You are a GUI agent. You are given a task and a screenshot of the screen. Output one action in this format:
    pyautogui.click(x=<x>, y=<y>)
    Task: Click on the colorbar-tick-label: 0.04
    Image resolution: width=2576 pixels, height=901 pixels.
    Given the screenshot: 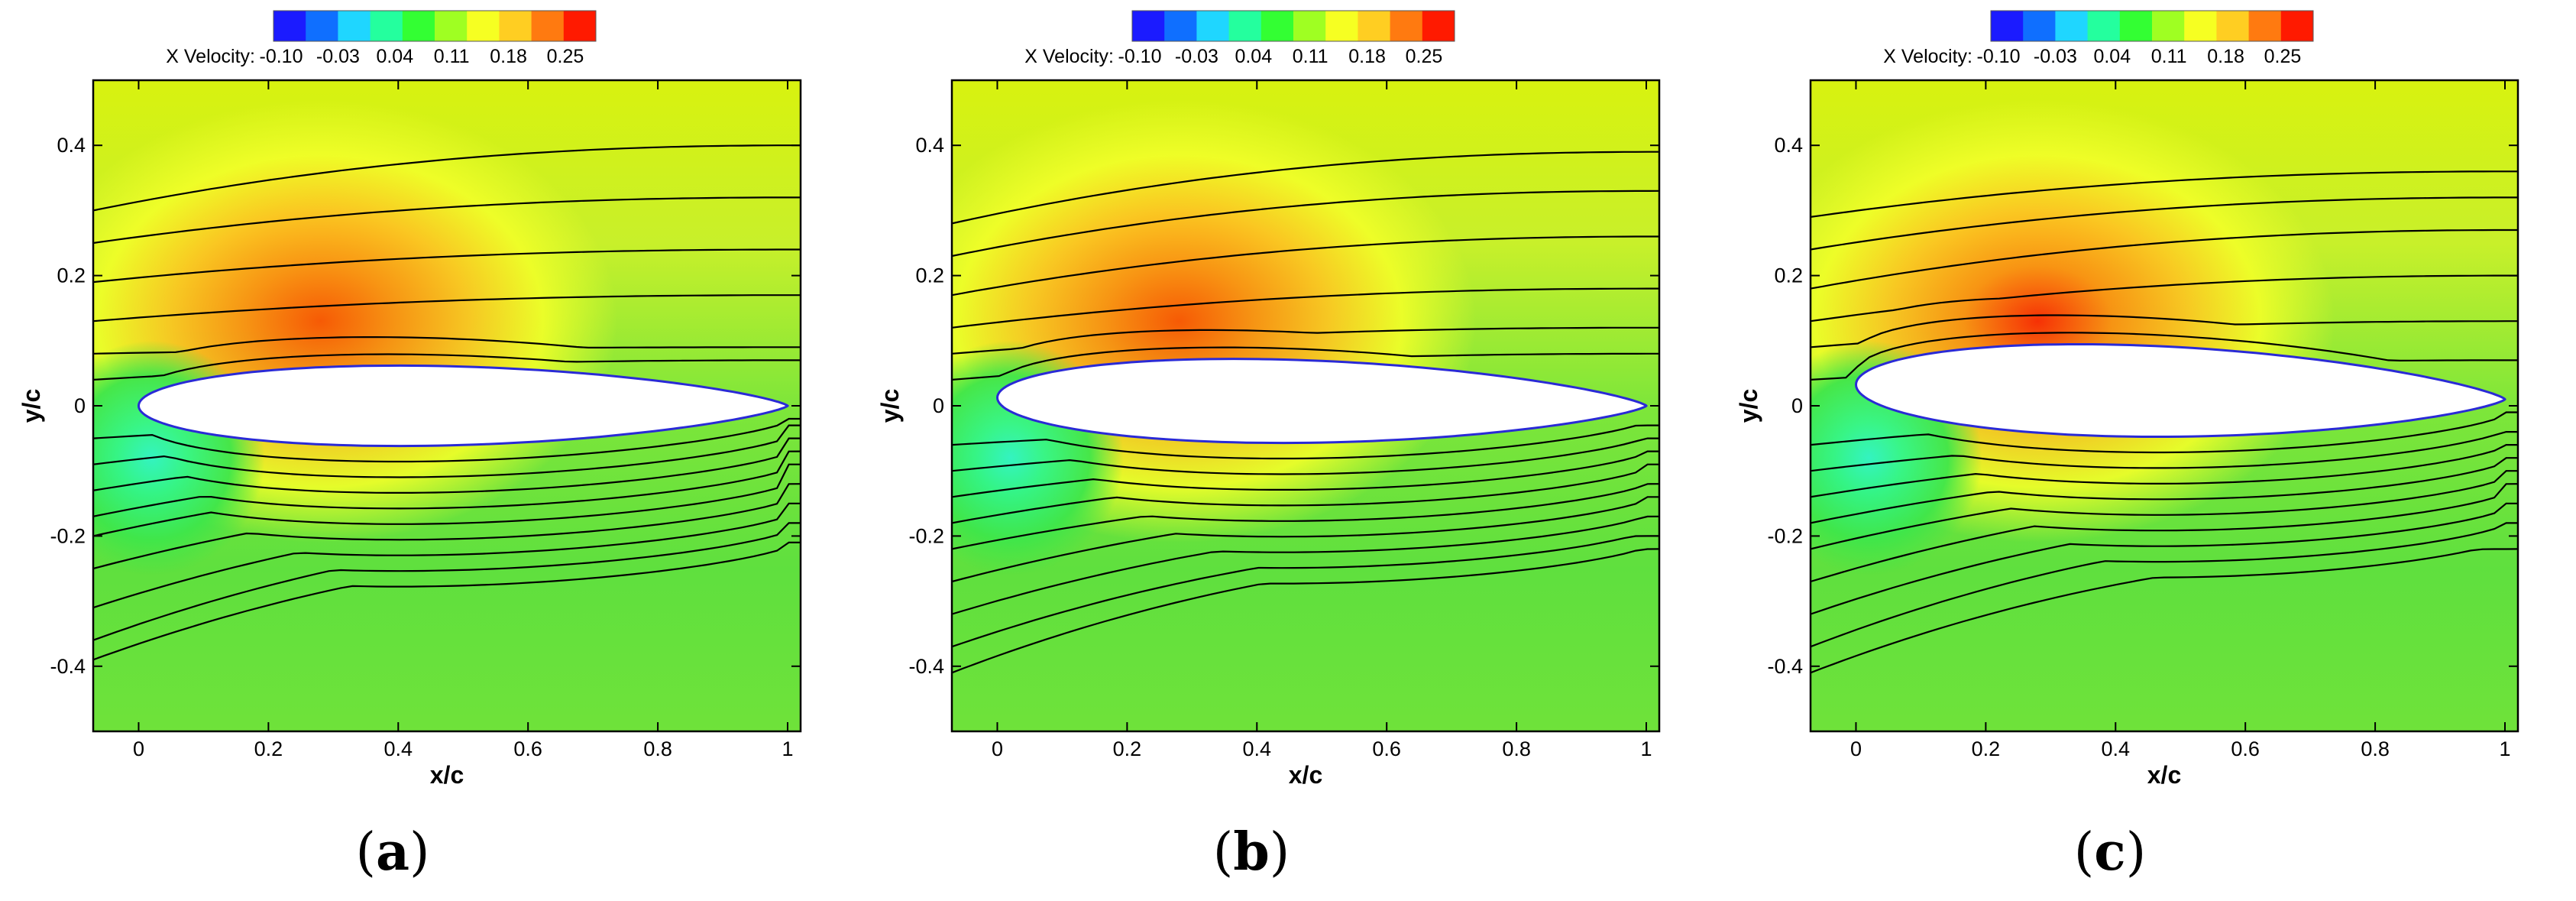 What is the action you would take?
    pyautogui.click(x=2112, y=56)
    